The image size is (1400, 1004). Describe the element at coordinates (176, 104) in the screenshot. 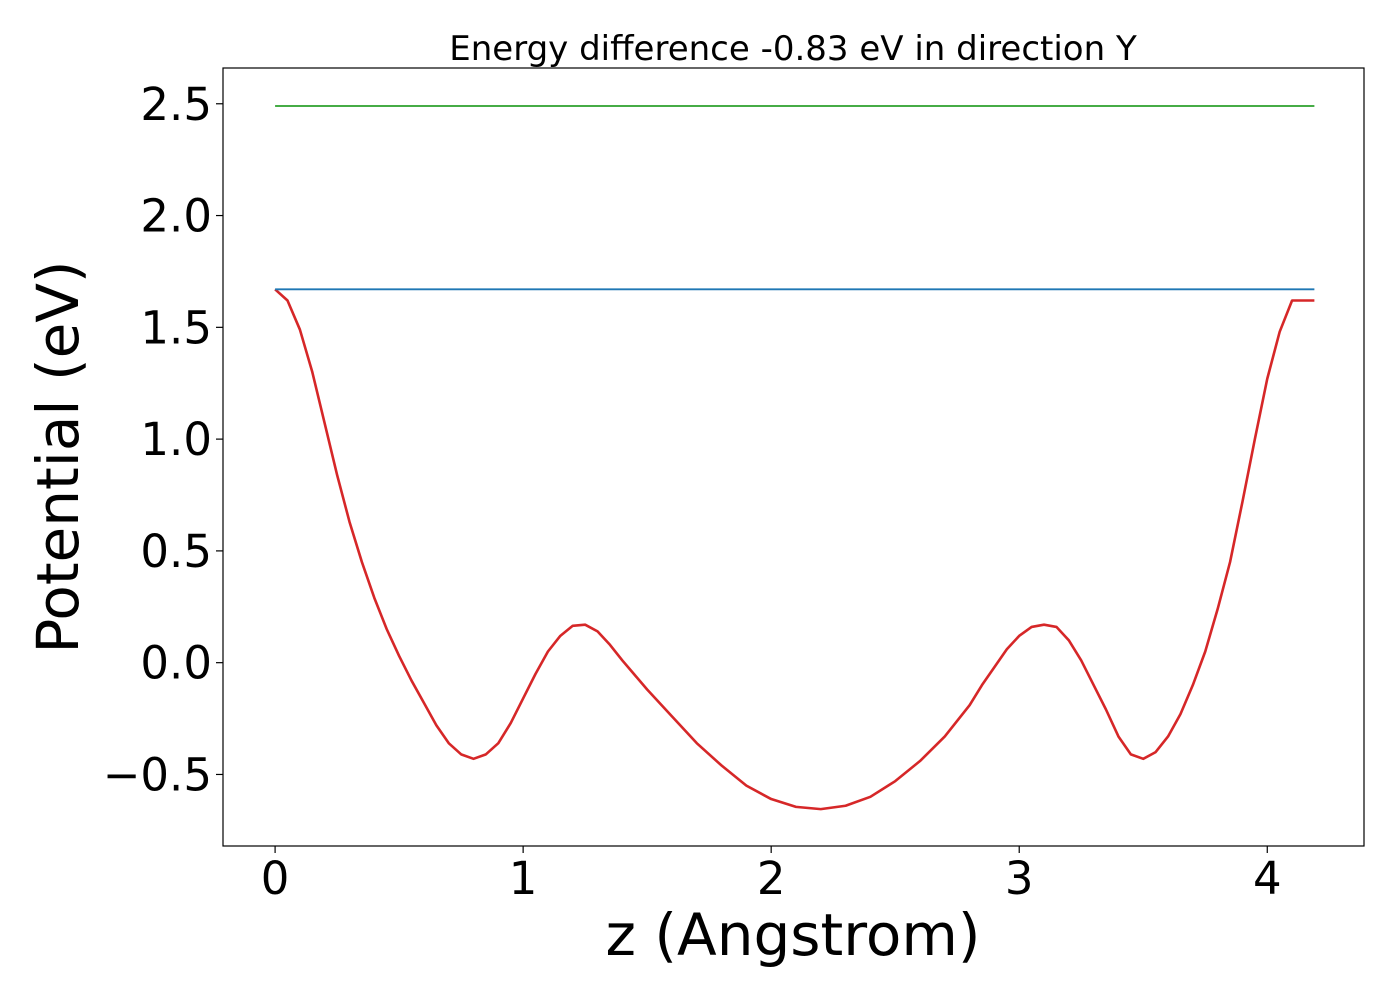

I see `y-tick-label: 2.5` at that location.